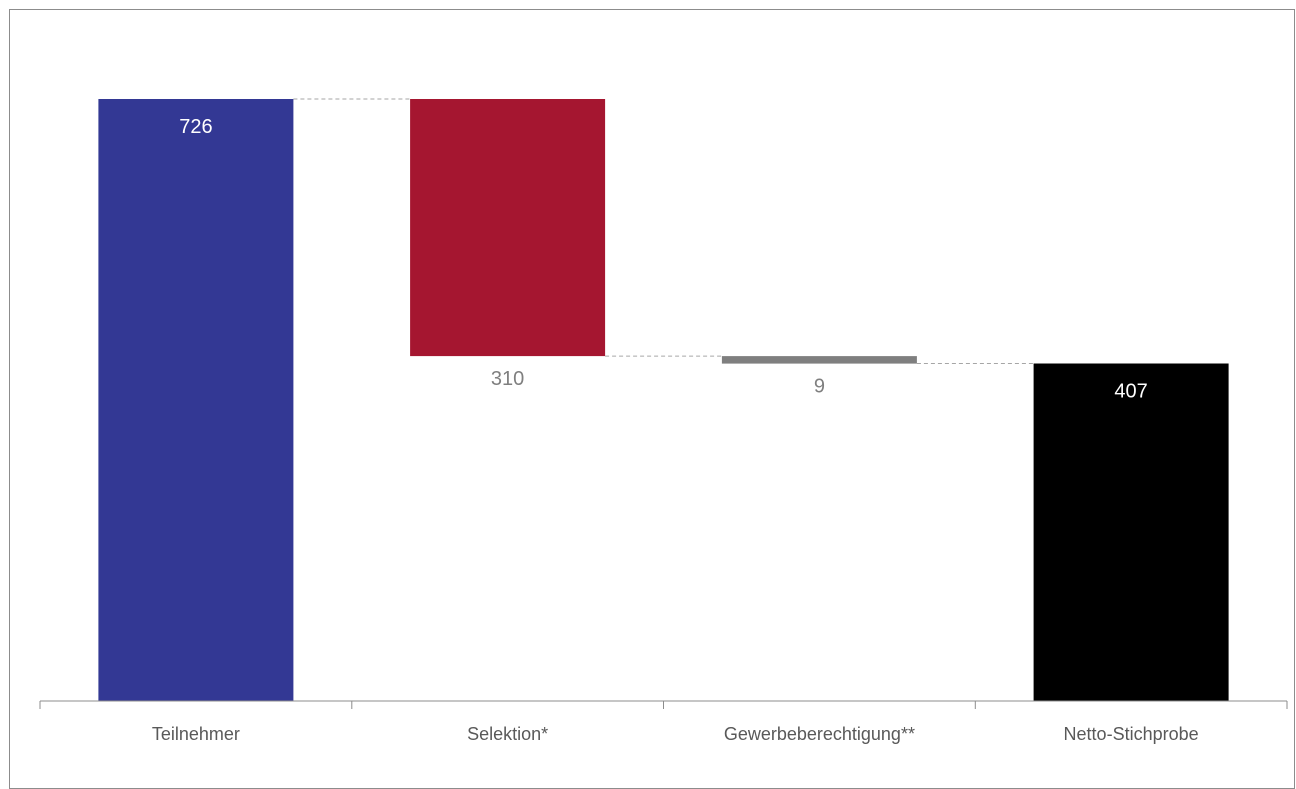 Image resolution: width=1296 pixels, height=789 pixels. Describe the element at coordinates (507, 379) in the screenshot. I see `value-label-2: 310` at that location.